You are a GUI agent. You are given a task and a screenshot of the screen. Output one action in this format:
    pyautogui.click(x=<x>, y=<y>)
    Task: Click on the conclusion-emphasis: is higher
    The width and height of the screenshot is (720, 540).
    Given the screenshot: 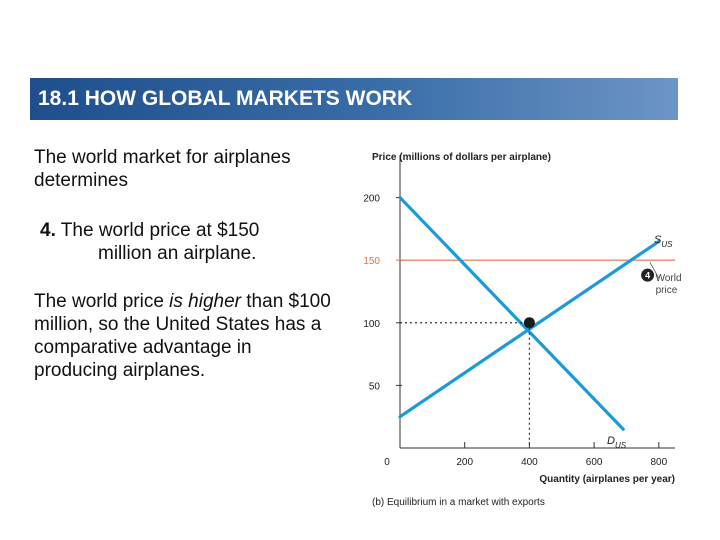 What is the action you would take?
    pyautogui.click(x=205, y=301)
    